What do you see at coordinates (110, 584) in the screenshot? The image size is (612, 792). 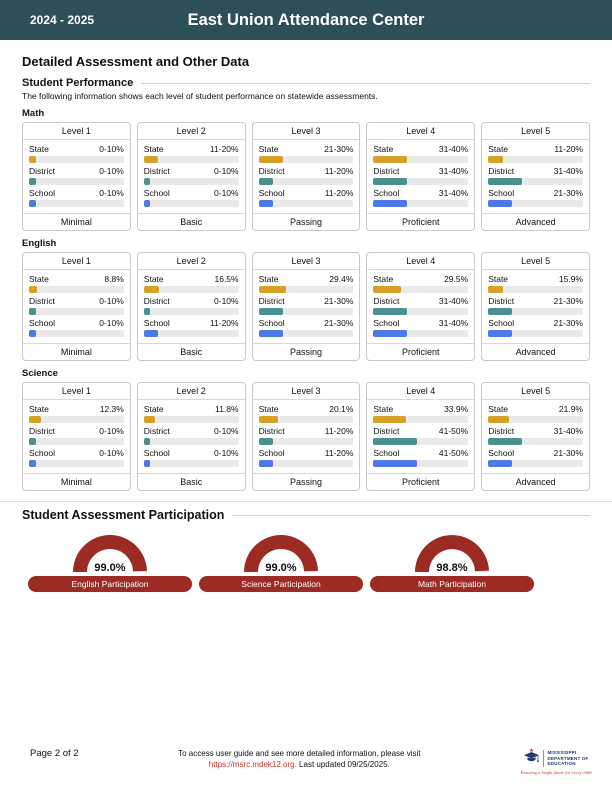 I see `gauge-label-pill: English Participation` at bounding box center [110, 584].